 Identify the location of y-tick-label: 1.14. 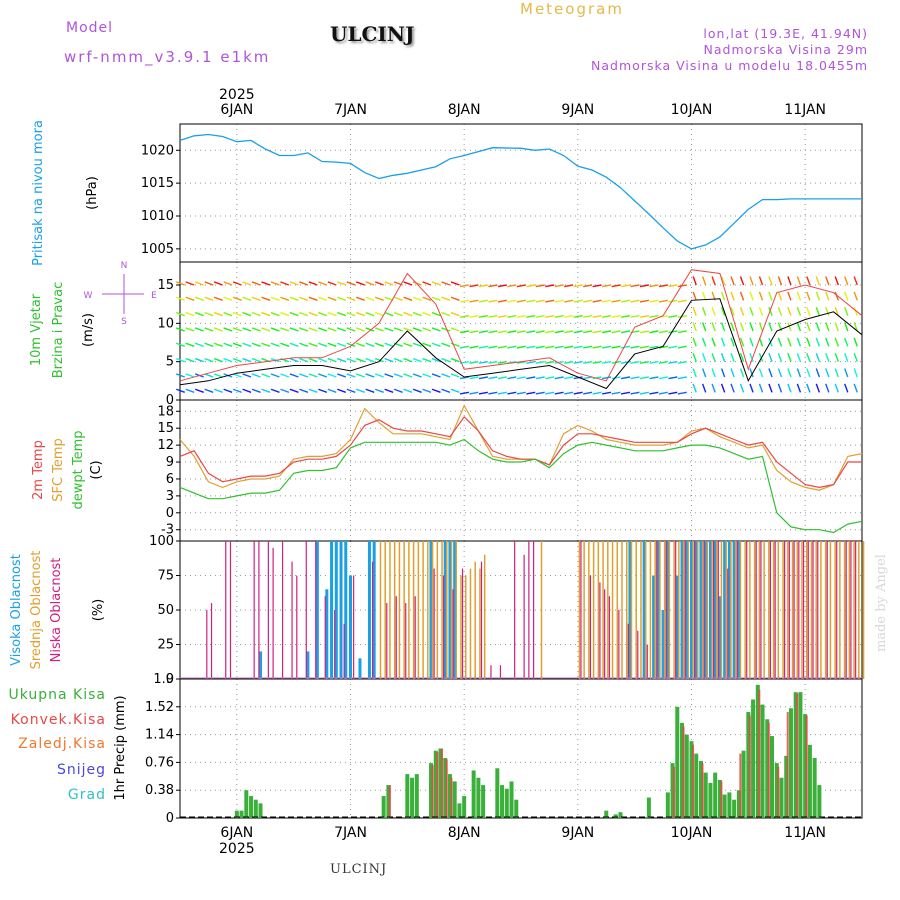
(159, 735).